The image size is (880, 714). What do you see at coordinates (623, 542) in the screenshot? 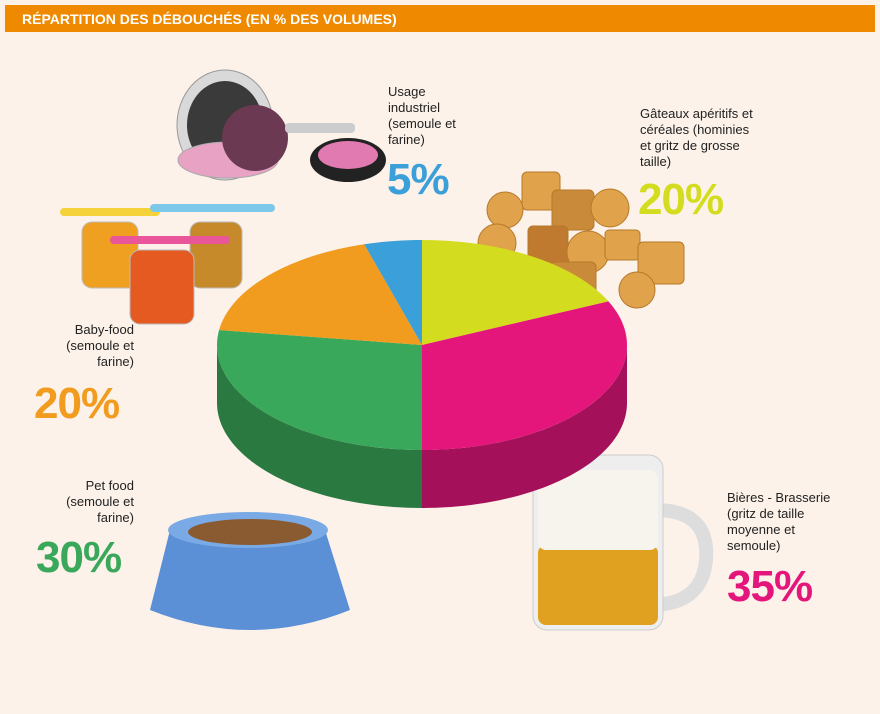
I see `beer-mug` at bounding box center [623, 542].